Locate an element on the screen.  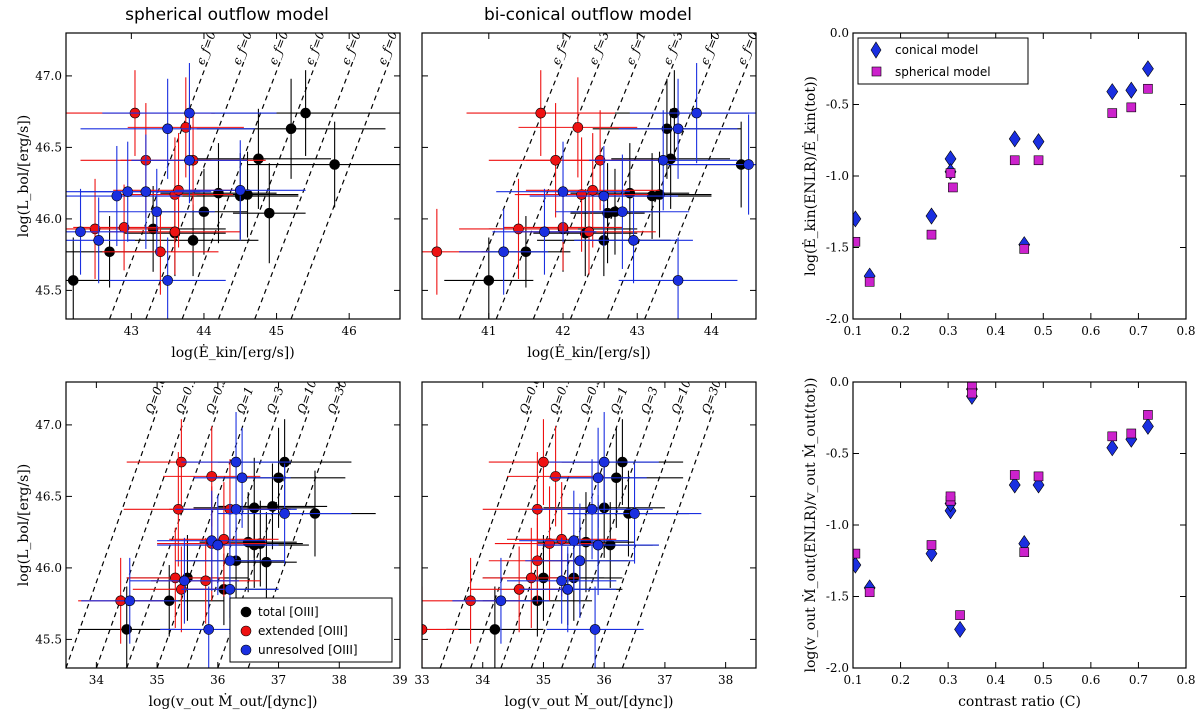
legend-label-conical: conical model is located at coordinates (936, 50).